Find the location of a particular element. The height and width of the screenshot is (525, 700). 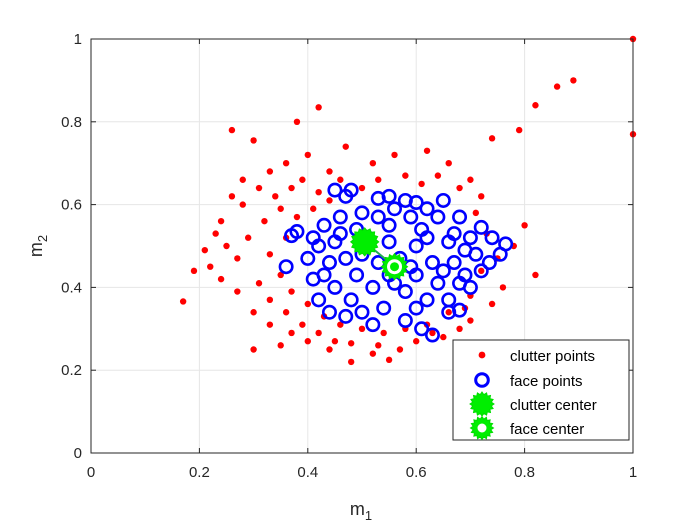

centers-layer is located at coordinates (379, 254).